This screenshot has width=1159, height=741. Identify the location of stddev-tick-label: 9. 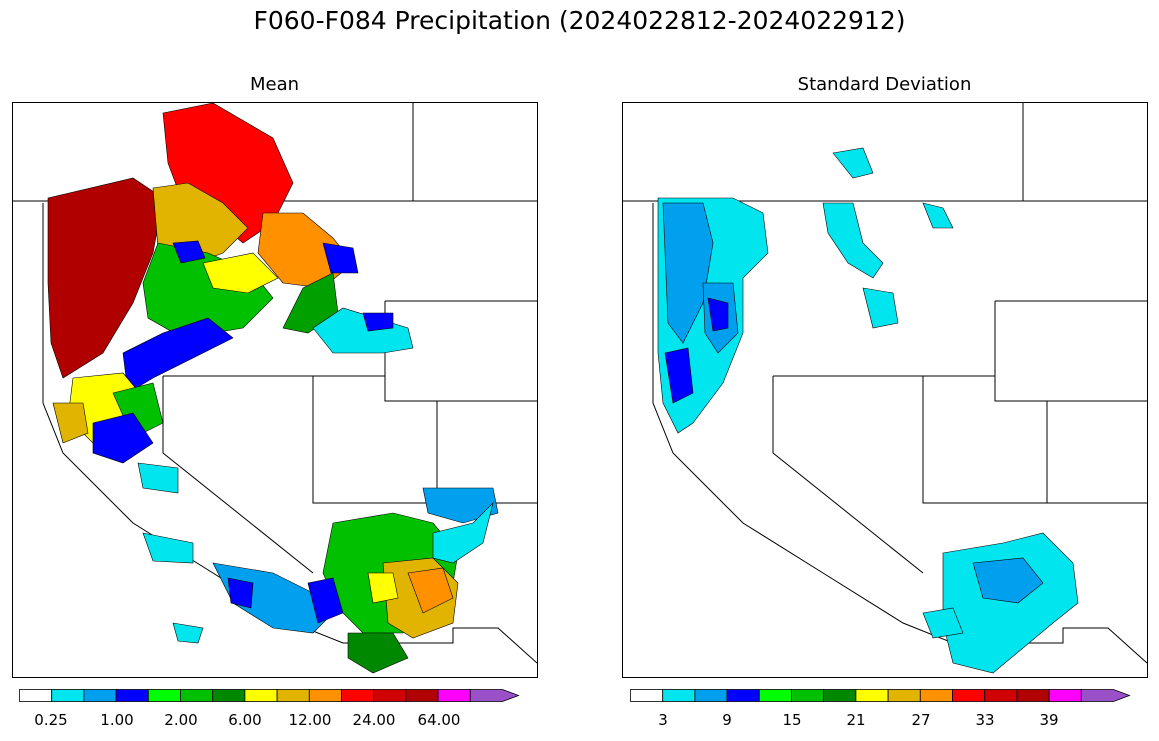
(727, 720).